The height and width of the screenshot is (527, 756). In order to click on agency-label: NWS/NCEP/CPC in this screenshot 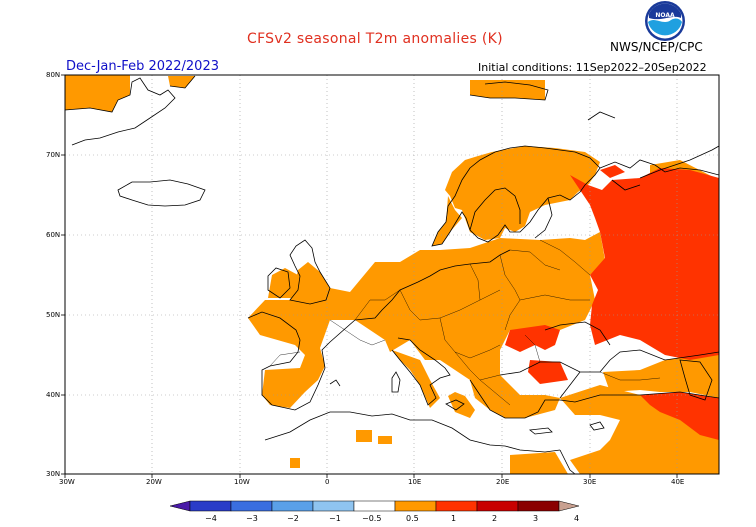, I will do `click(656, 47)`.